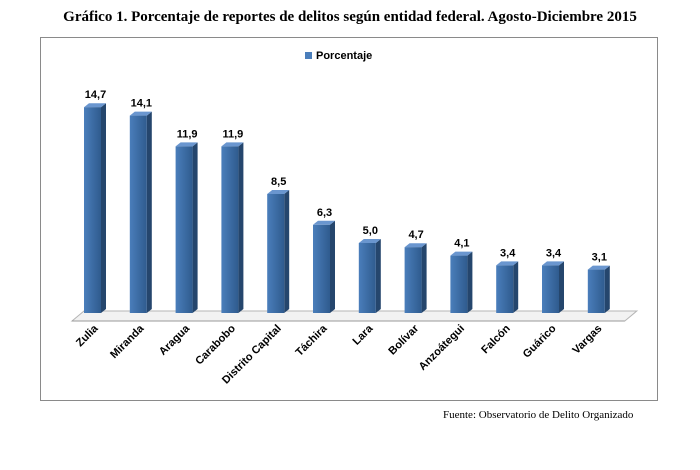  What do you see at coordinates (587, 340) in the screenshot?
I see `category-label-11: Vargas` at bounding box center [587, 340].